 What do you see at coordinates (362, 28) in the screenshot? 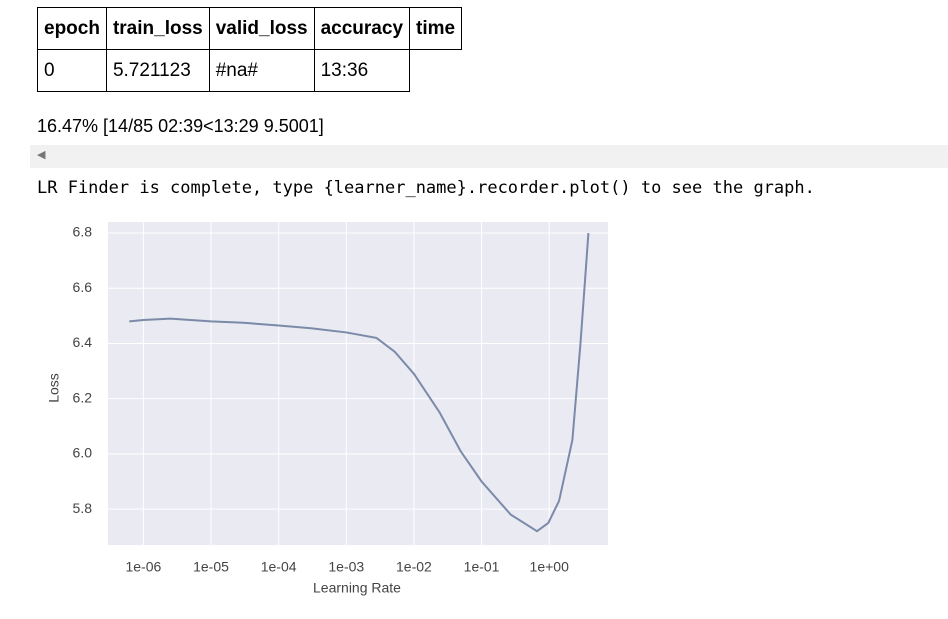
I see `header-cell: accuracy` at bounding box center [362, 28].